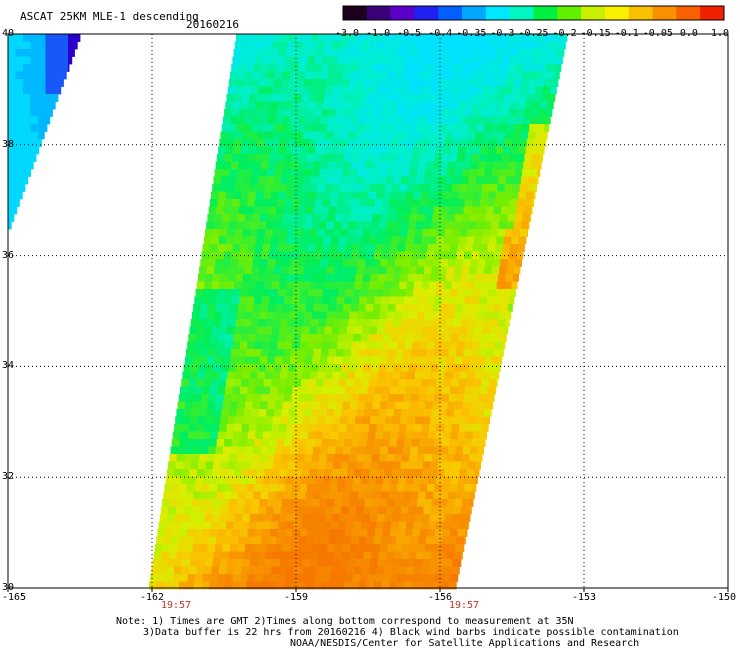  What do you see at coordinates (347, 33) in the screenshot?
I see `colorbar-label: -3.0` at bounding box center [347, 33].